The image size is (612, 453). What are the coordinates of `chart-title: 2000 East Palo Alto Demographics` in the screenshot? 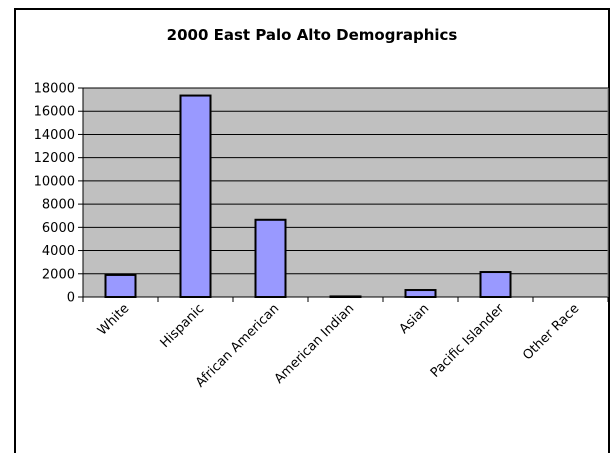 It's located at (312, 35).